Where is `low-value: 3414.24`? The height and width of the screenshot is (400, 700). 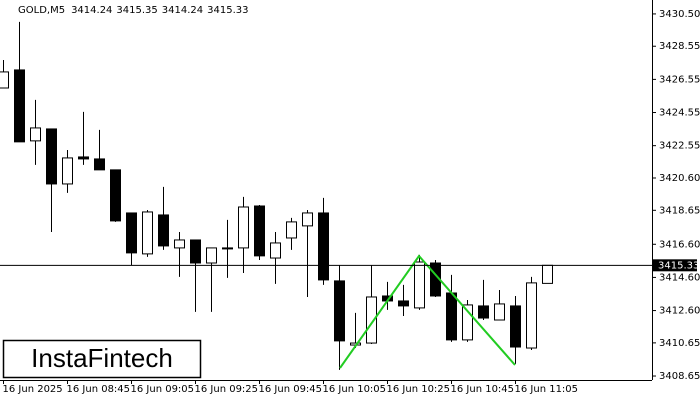 low-value: 3414.24 is located at coordinates (182, 10).